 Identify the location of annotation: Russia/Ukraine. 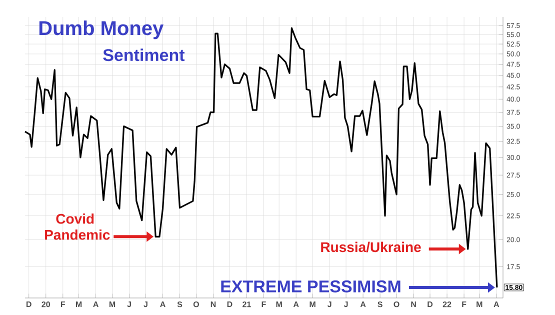
(371, 247).